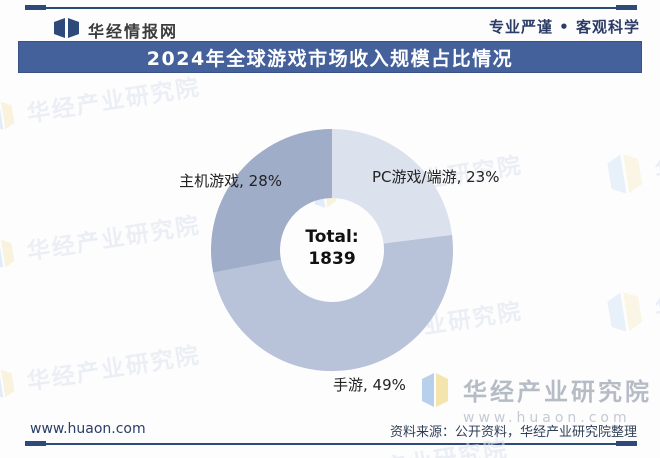 The image size is (660, 458). What do you see at coordinates (230, 181) in the screenshot?
I see `slice-label-console: 主机游戏, 28%` at bounding box center [230, 181].